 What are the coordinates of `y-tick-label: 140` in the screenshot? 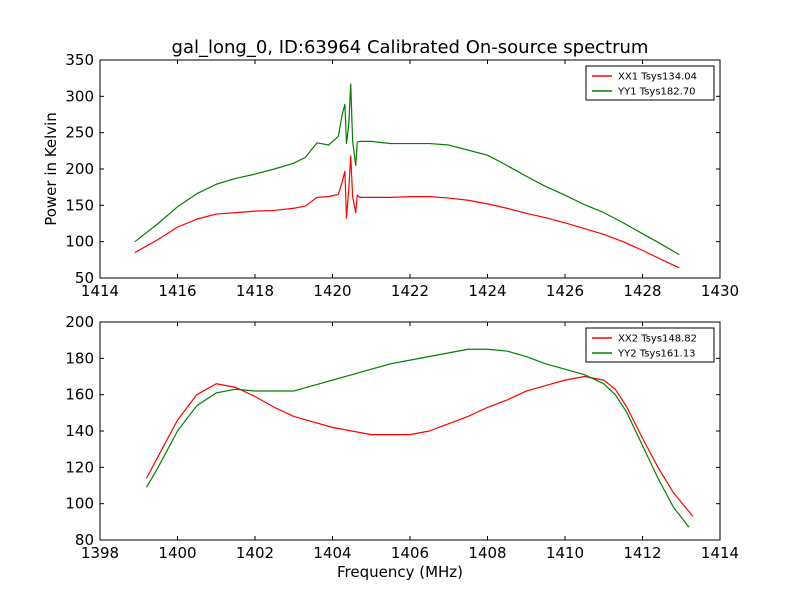 It's located at (79, 431).